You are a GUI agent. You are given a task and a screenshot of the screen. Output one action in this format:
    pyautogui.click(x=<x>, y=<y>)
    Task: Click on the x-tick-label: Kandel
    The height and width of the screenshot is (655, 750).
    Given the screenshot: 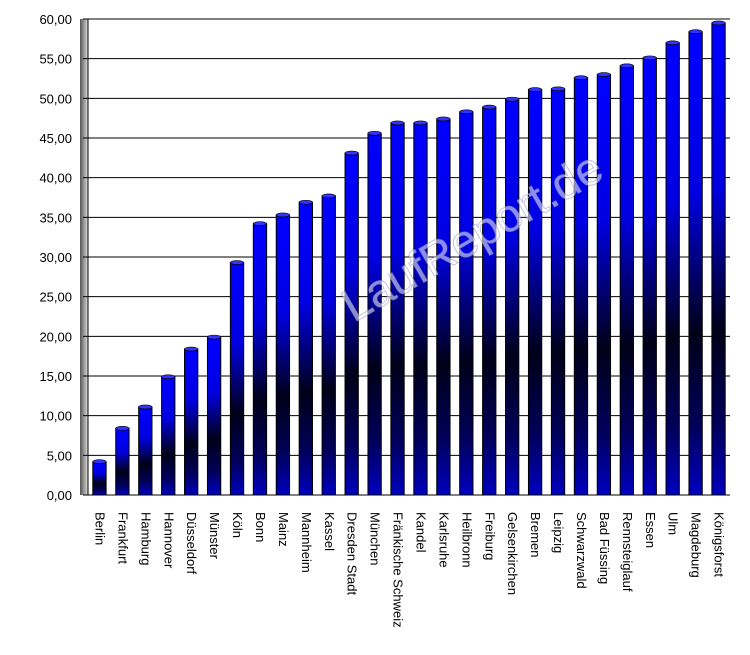 What is the action you would take?
    pyautogui.click(x=420, y=532)
    